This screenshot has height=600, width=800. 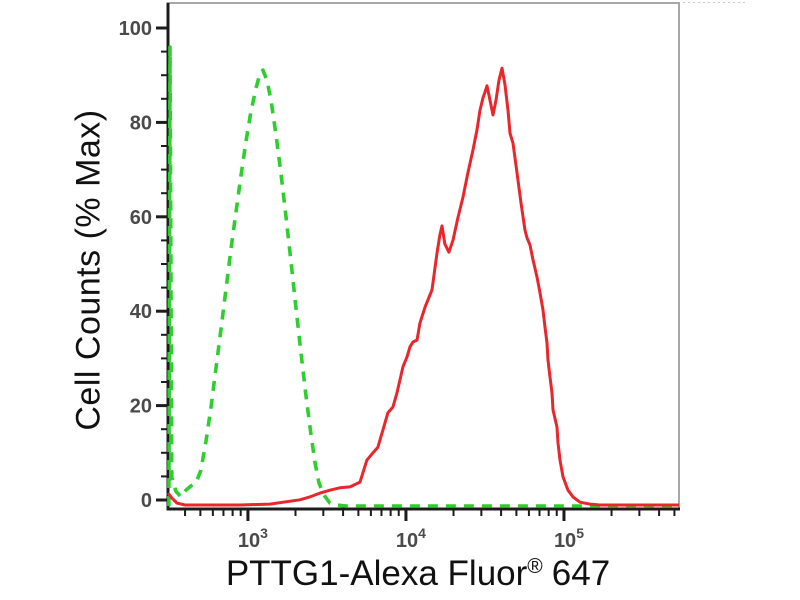 I want to click on y-tick-label: 0, so click(x=146, y=501).